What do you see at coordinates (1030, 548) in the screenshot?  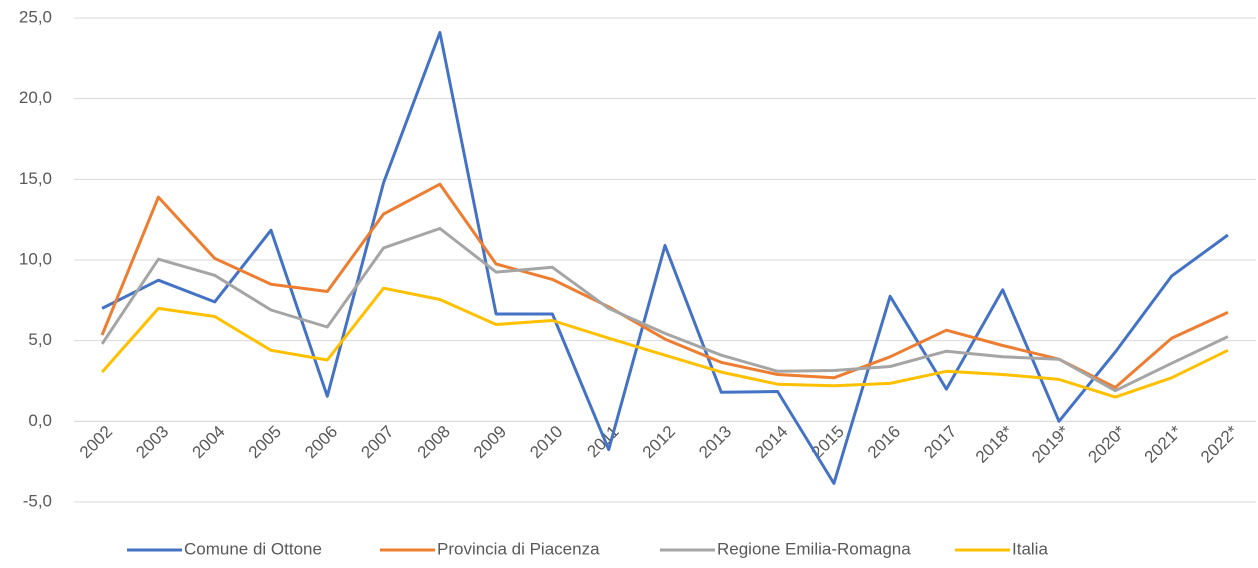 I see `legend-label: Italia` at bounding box center [1030, 548].